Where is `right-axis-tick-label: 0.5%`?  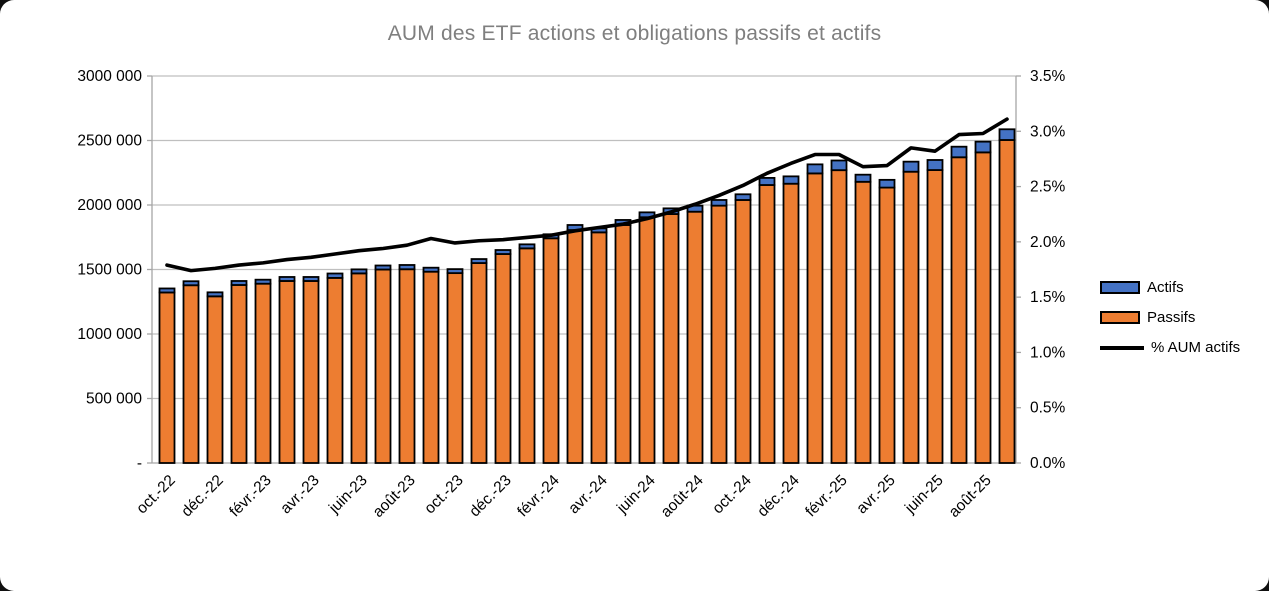 right-axis-tick-label: 0.5% is located at coordinates (1048, 408).